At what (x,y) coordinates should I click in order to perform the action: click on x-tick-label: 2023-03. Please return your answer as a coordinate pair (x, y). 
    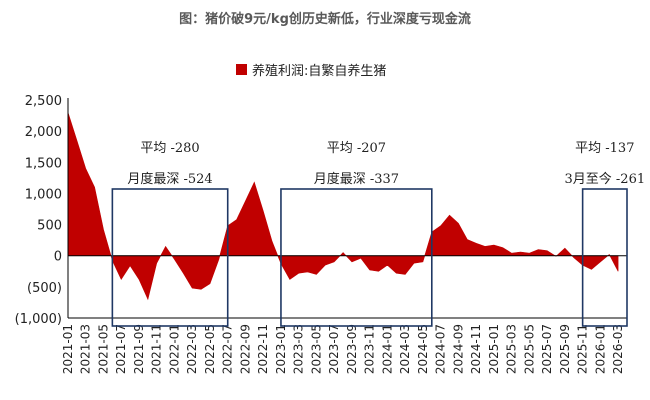
    Looking at the image, I should click on (299, 349).